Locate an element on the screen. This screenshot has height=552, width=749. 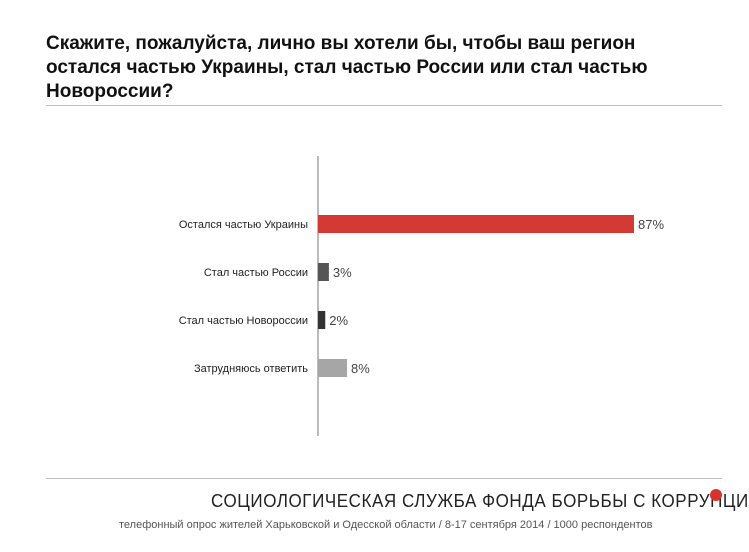
header-divider is located at coordinates (384, 105).